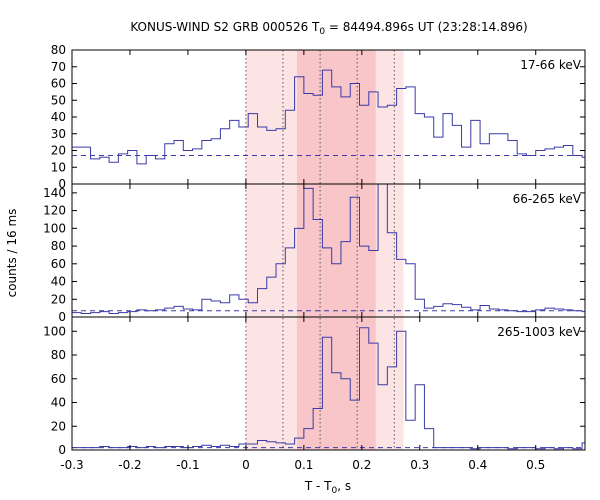  What do you see at coordinates (12, 253) in the screenshot?
I see `y-axis-title: counts / 16 ms` at bounding box center [12, 253].